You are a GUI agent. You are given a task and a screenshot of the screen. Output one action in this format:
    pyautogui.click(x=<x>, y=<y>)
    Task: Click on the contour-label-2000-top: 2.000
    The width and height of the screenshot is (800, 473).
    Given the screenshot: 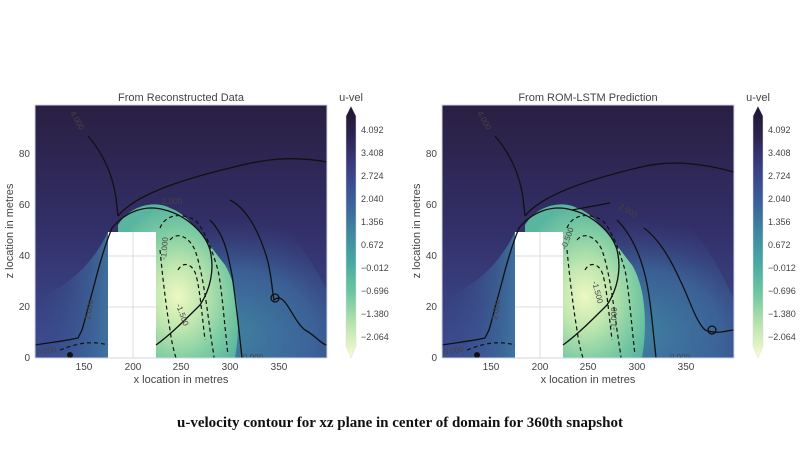 What is the action you would take?
    pyautogui.click(x=172, y=201)
    